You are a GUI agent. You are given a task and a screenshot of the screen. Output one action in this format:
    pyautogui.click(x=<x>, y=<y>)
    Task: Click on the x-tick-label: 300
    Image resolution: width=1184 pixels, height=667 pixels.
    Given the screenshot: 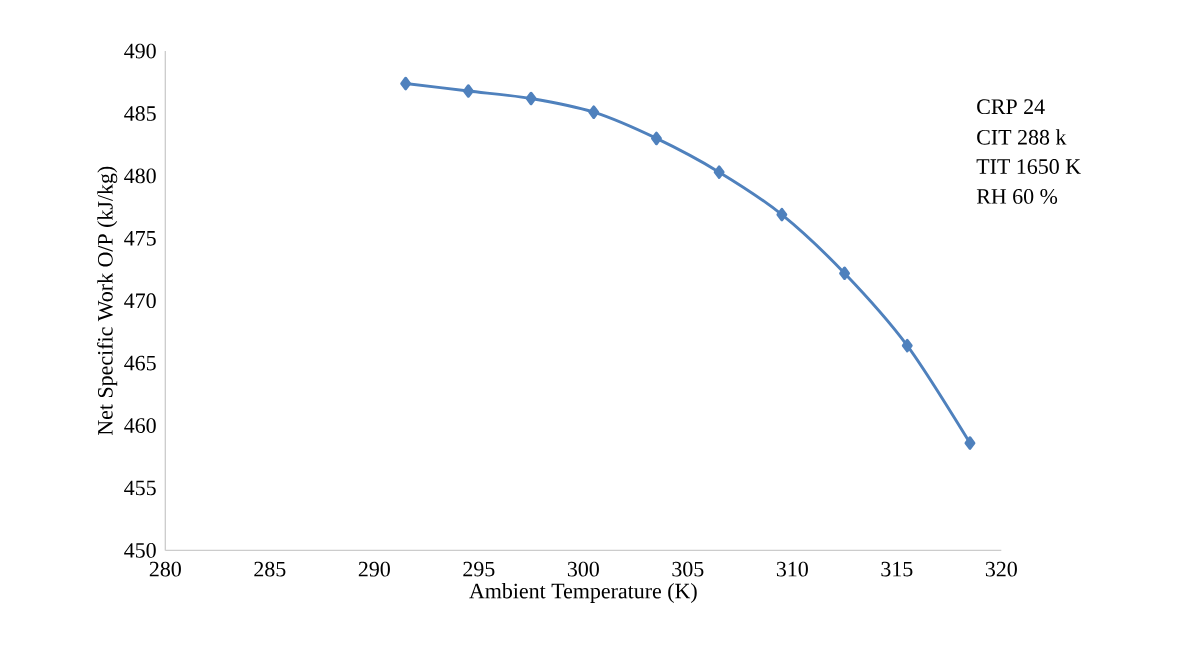 What is the action you would take?
    pyautogui.click(x=583, y=569)
    